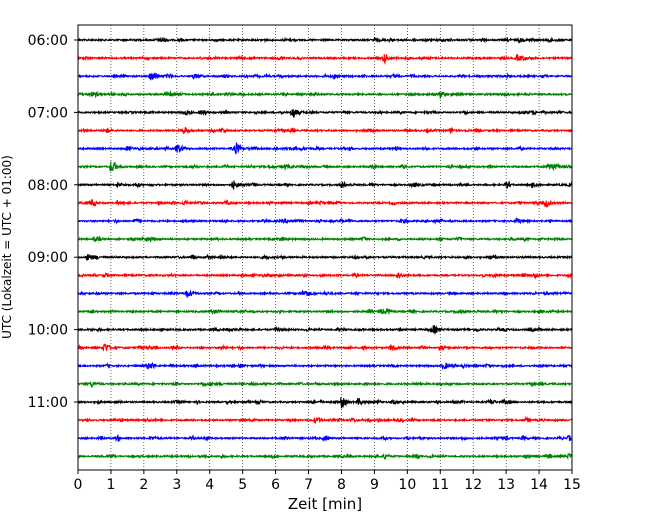 The image size is (650, 520). Describe the element at coordinates (440, 485) in the screenshot. I see `x-tick-label: 11` at that location.